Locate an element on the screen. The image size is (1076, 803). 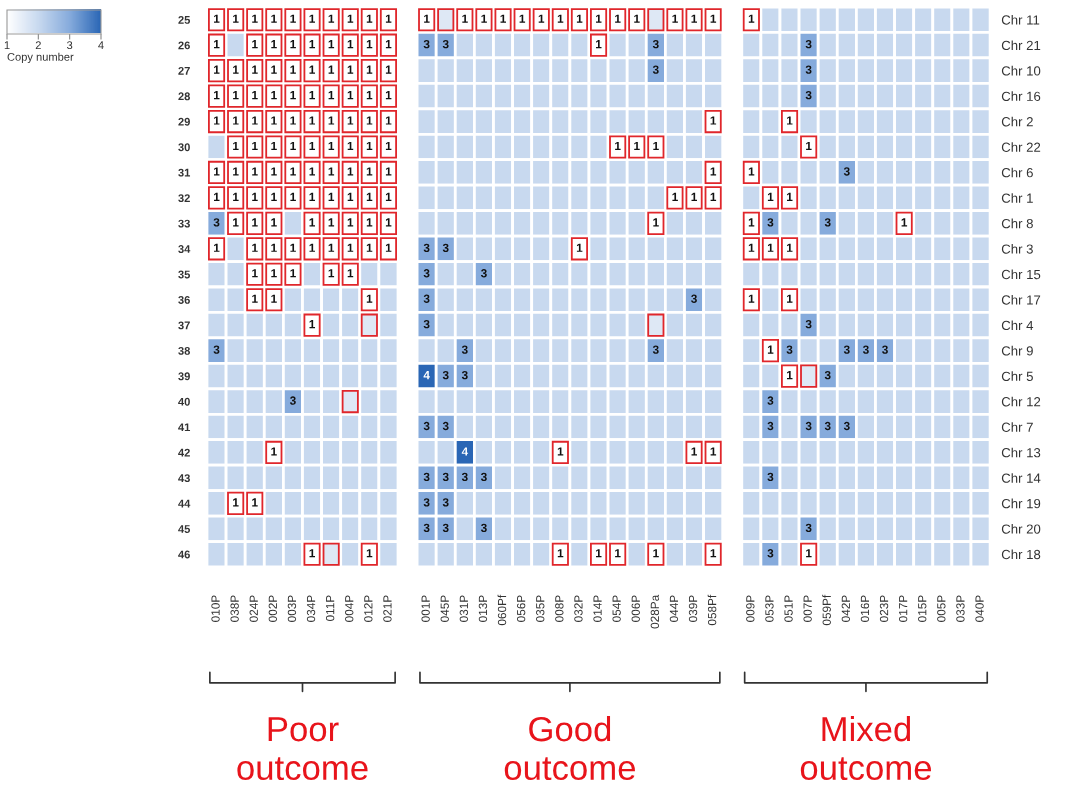
y2-tick-label: Chr 18 is located at coordinates (1021, 554).